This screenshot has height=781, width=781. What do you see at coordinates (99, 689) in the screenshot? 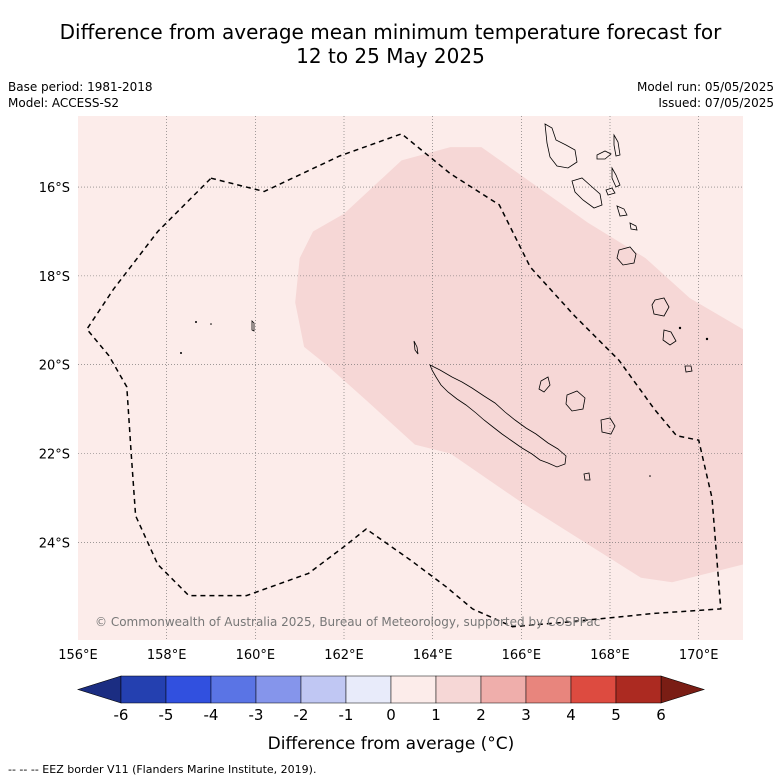
I see `colorbar-under-arrow` at bounding box center [99, 689].